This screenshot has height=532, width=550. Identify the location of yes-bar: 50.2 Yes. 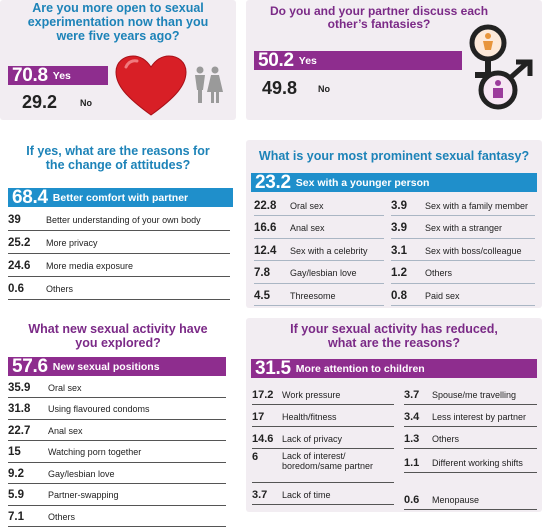
(358, 60).